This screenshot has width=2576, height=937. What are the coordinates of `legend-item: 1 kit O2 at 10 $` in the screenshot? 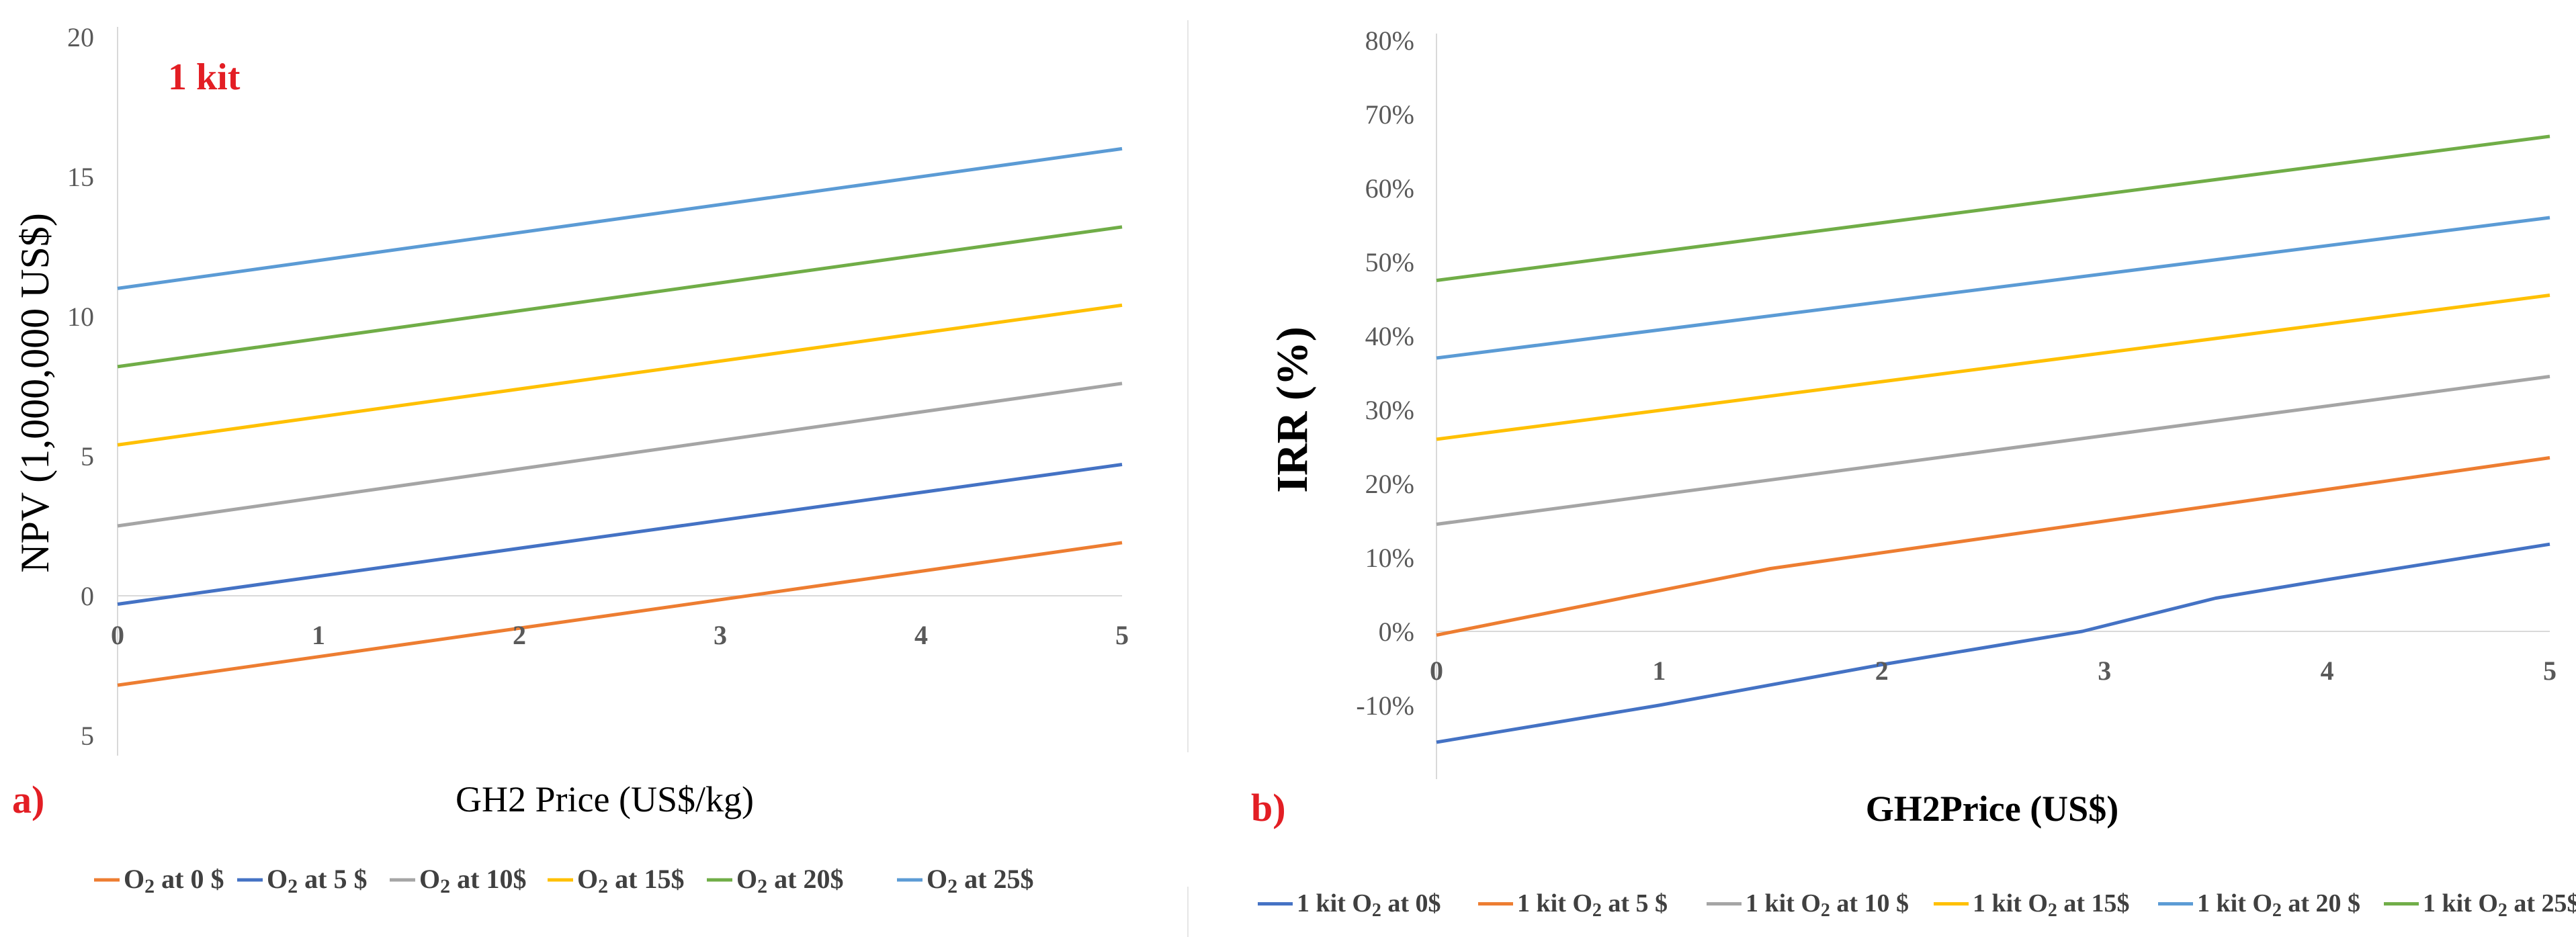 It's located at (1808, 905).